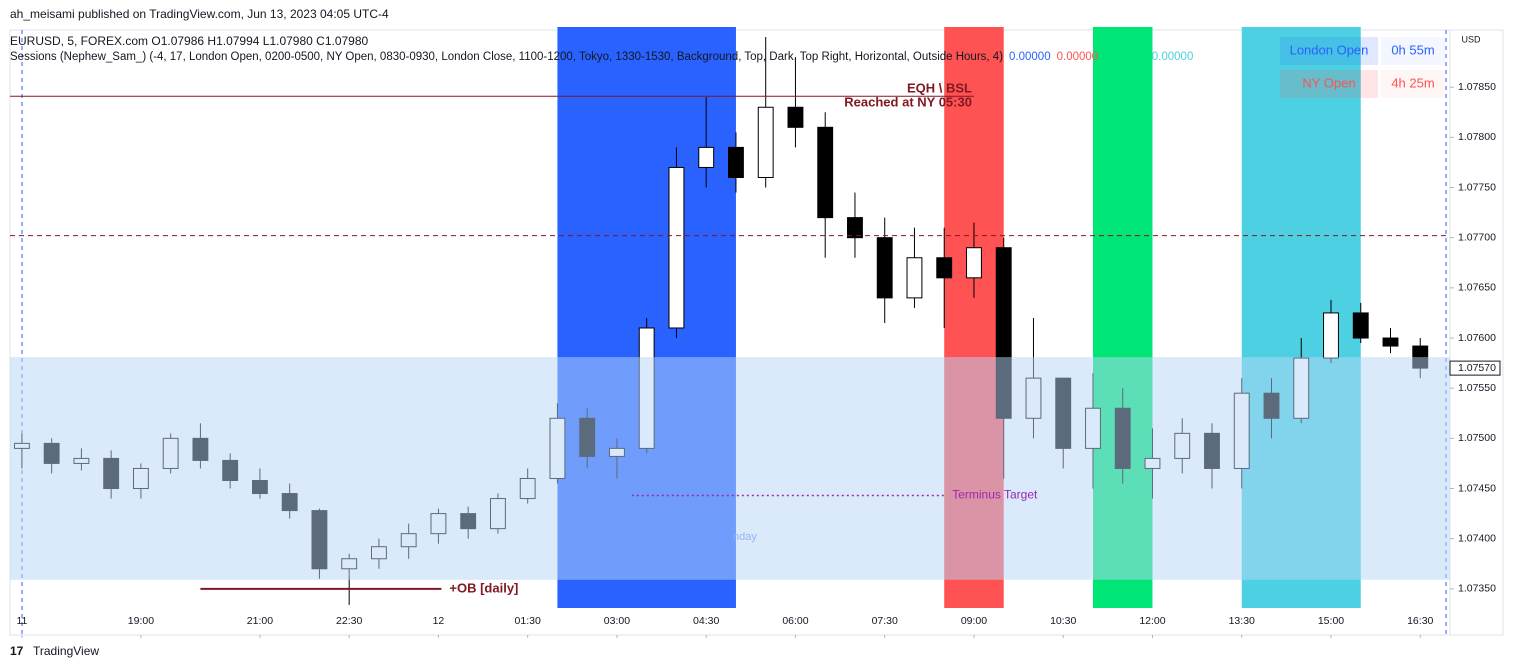 The width and height of the screenshot is (1514, 670). I want to click on y-tick-label: 1.07450, so click(1477, 488).